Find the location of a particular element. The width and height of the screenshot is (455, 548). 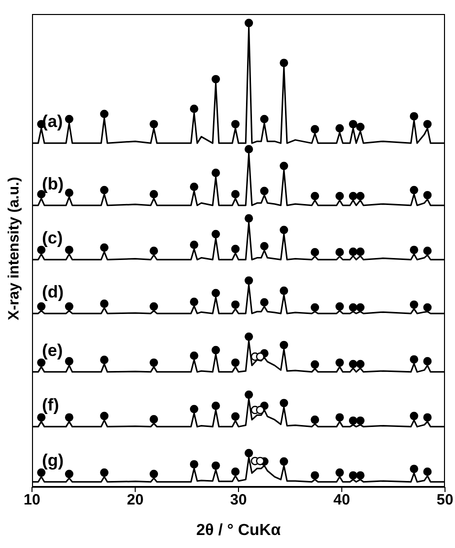

x-tick-label: 50 is located at coordinates (445, 500).